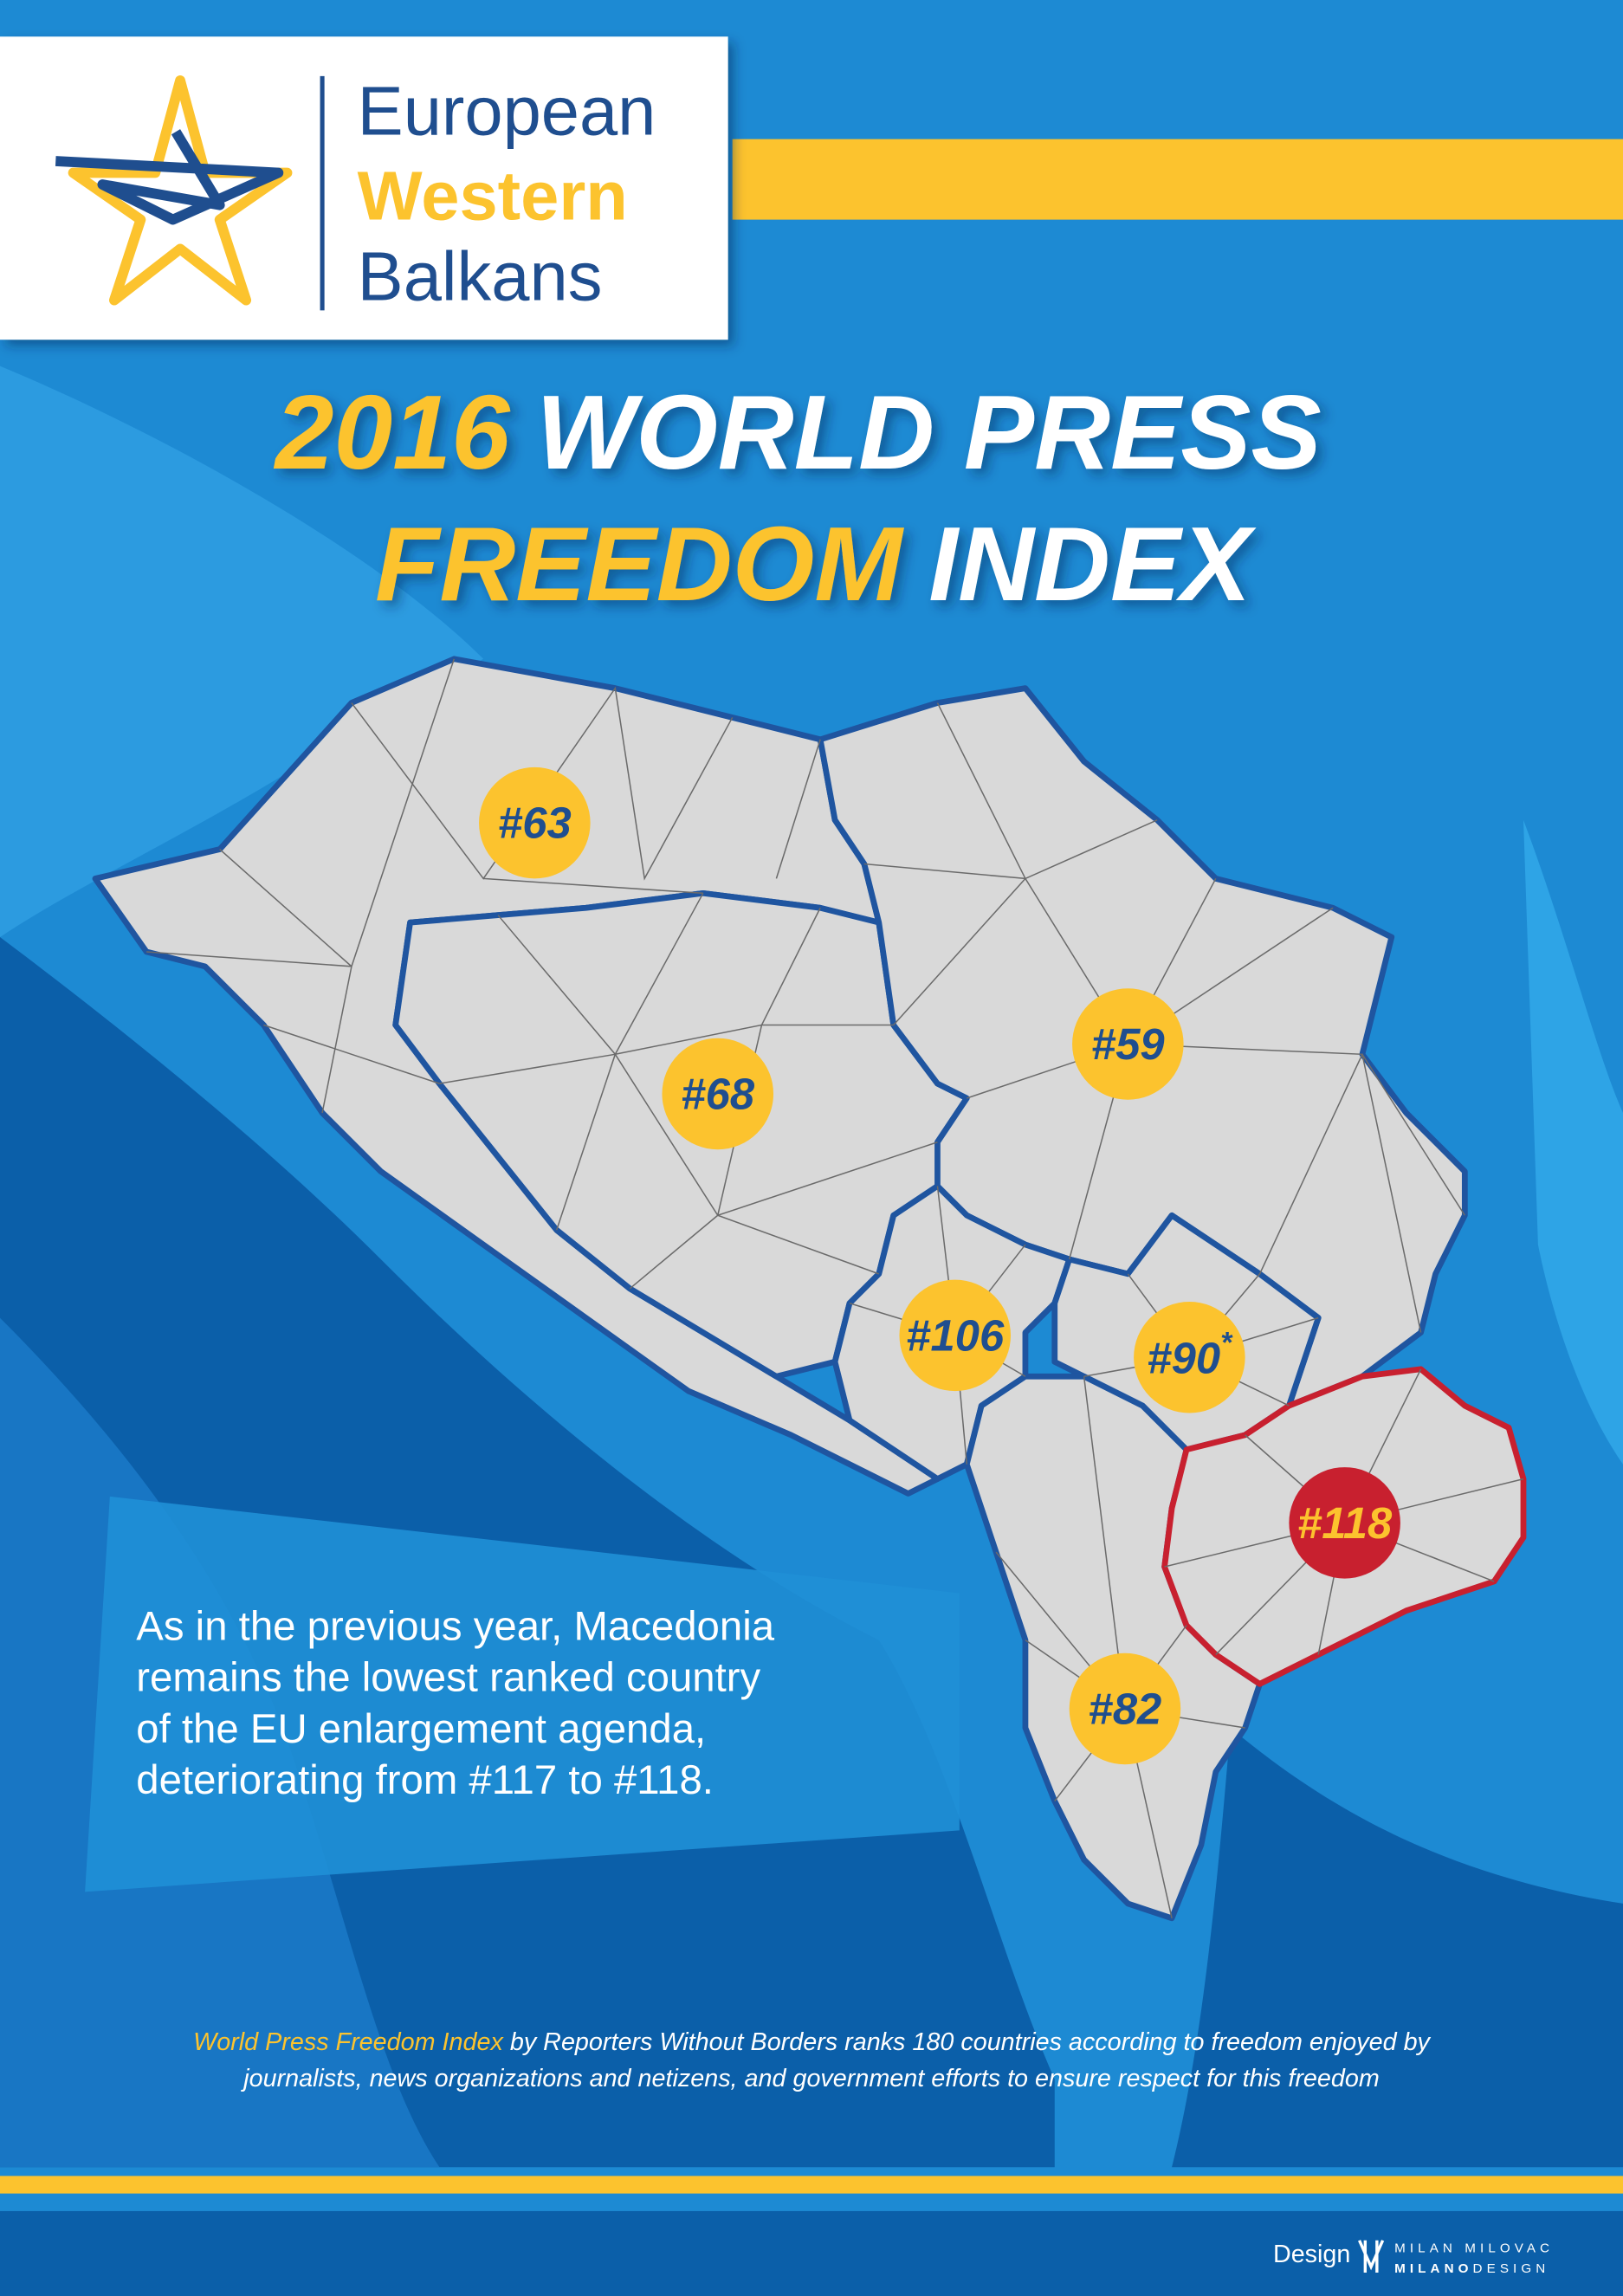 The height and width of the screenshot is (2296, 1623). What do you see at coordinates (1226, 1342) in the screenshot?
I see `rank-note: *` at bounding box center [1226, 1342].